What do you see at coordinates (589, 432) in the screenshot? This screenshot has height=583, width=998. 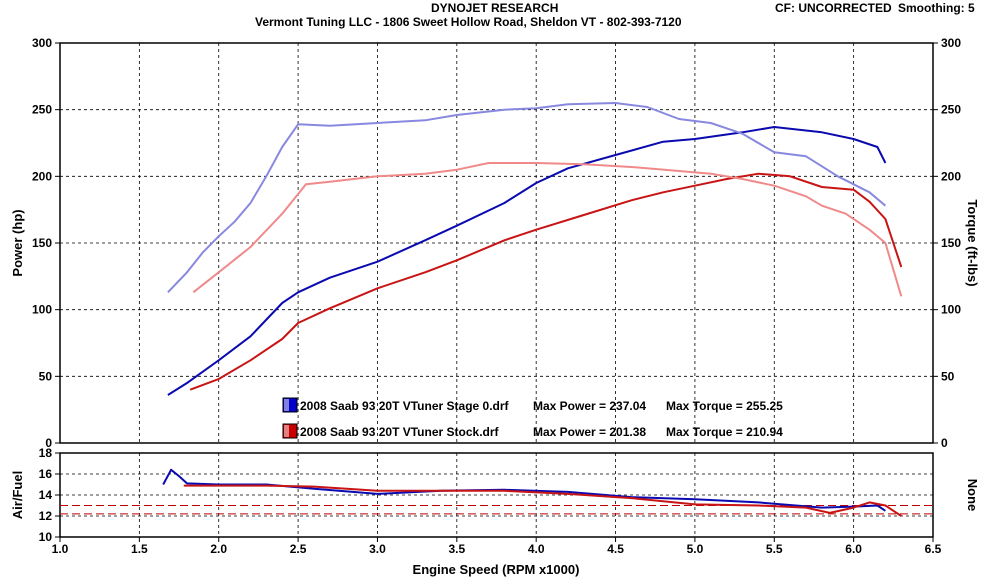 I see `legend-max-power: Max Power = 201.38` at bounding box center [589, 432].